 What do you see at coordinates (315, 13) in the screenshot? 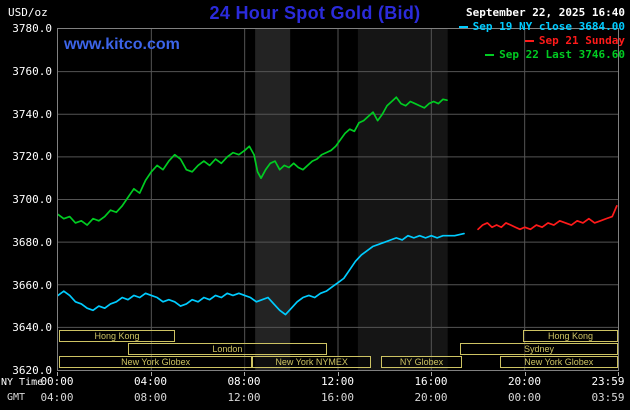
I see `chart-title: 24 Hour Spot Gold (Bid)` at bounding box center [315, 13].